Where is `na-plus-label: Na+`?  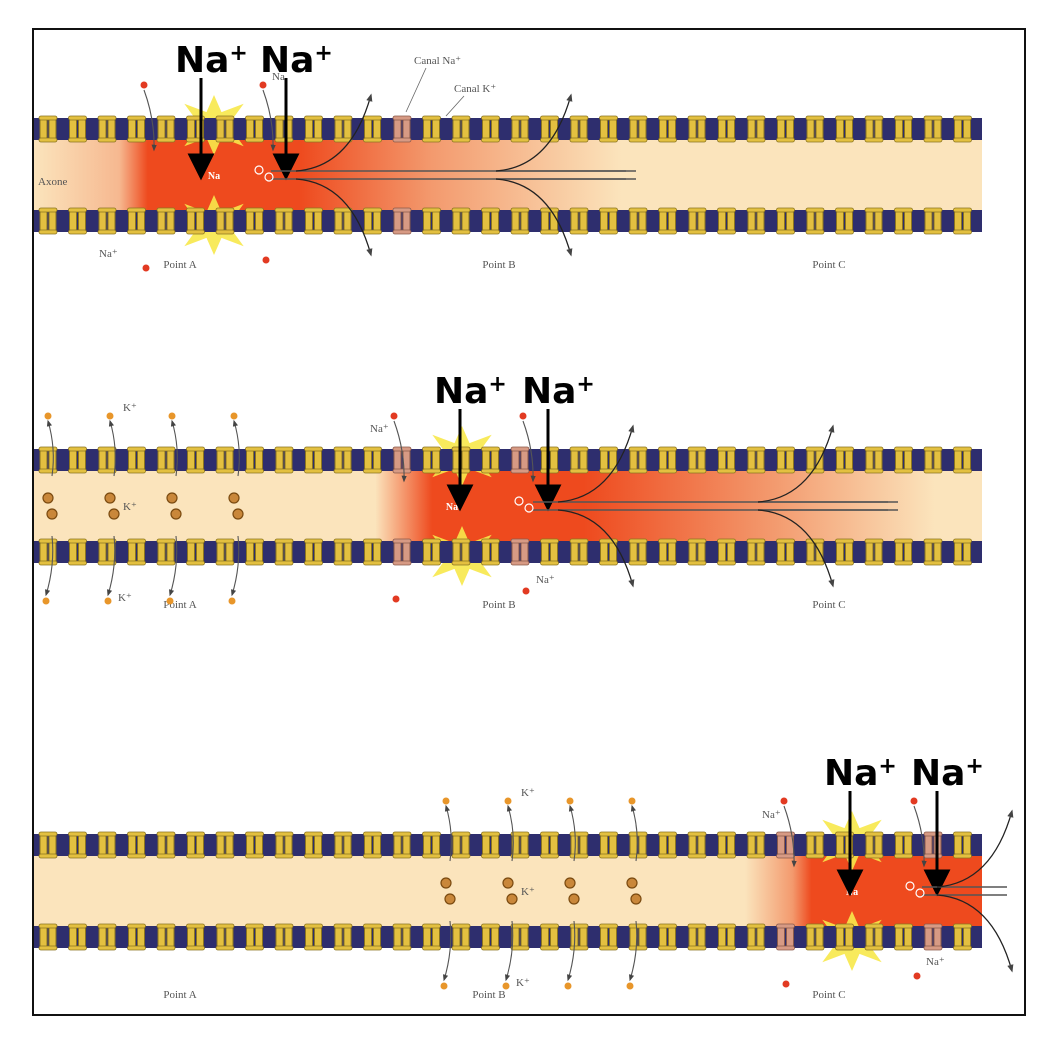
na-plus-label: Na+ is located at coordinates (947, 773).